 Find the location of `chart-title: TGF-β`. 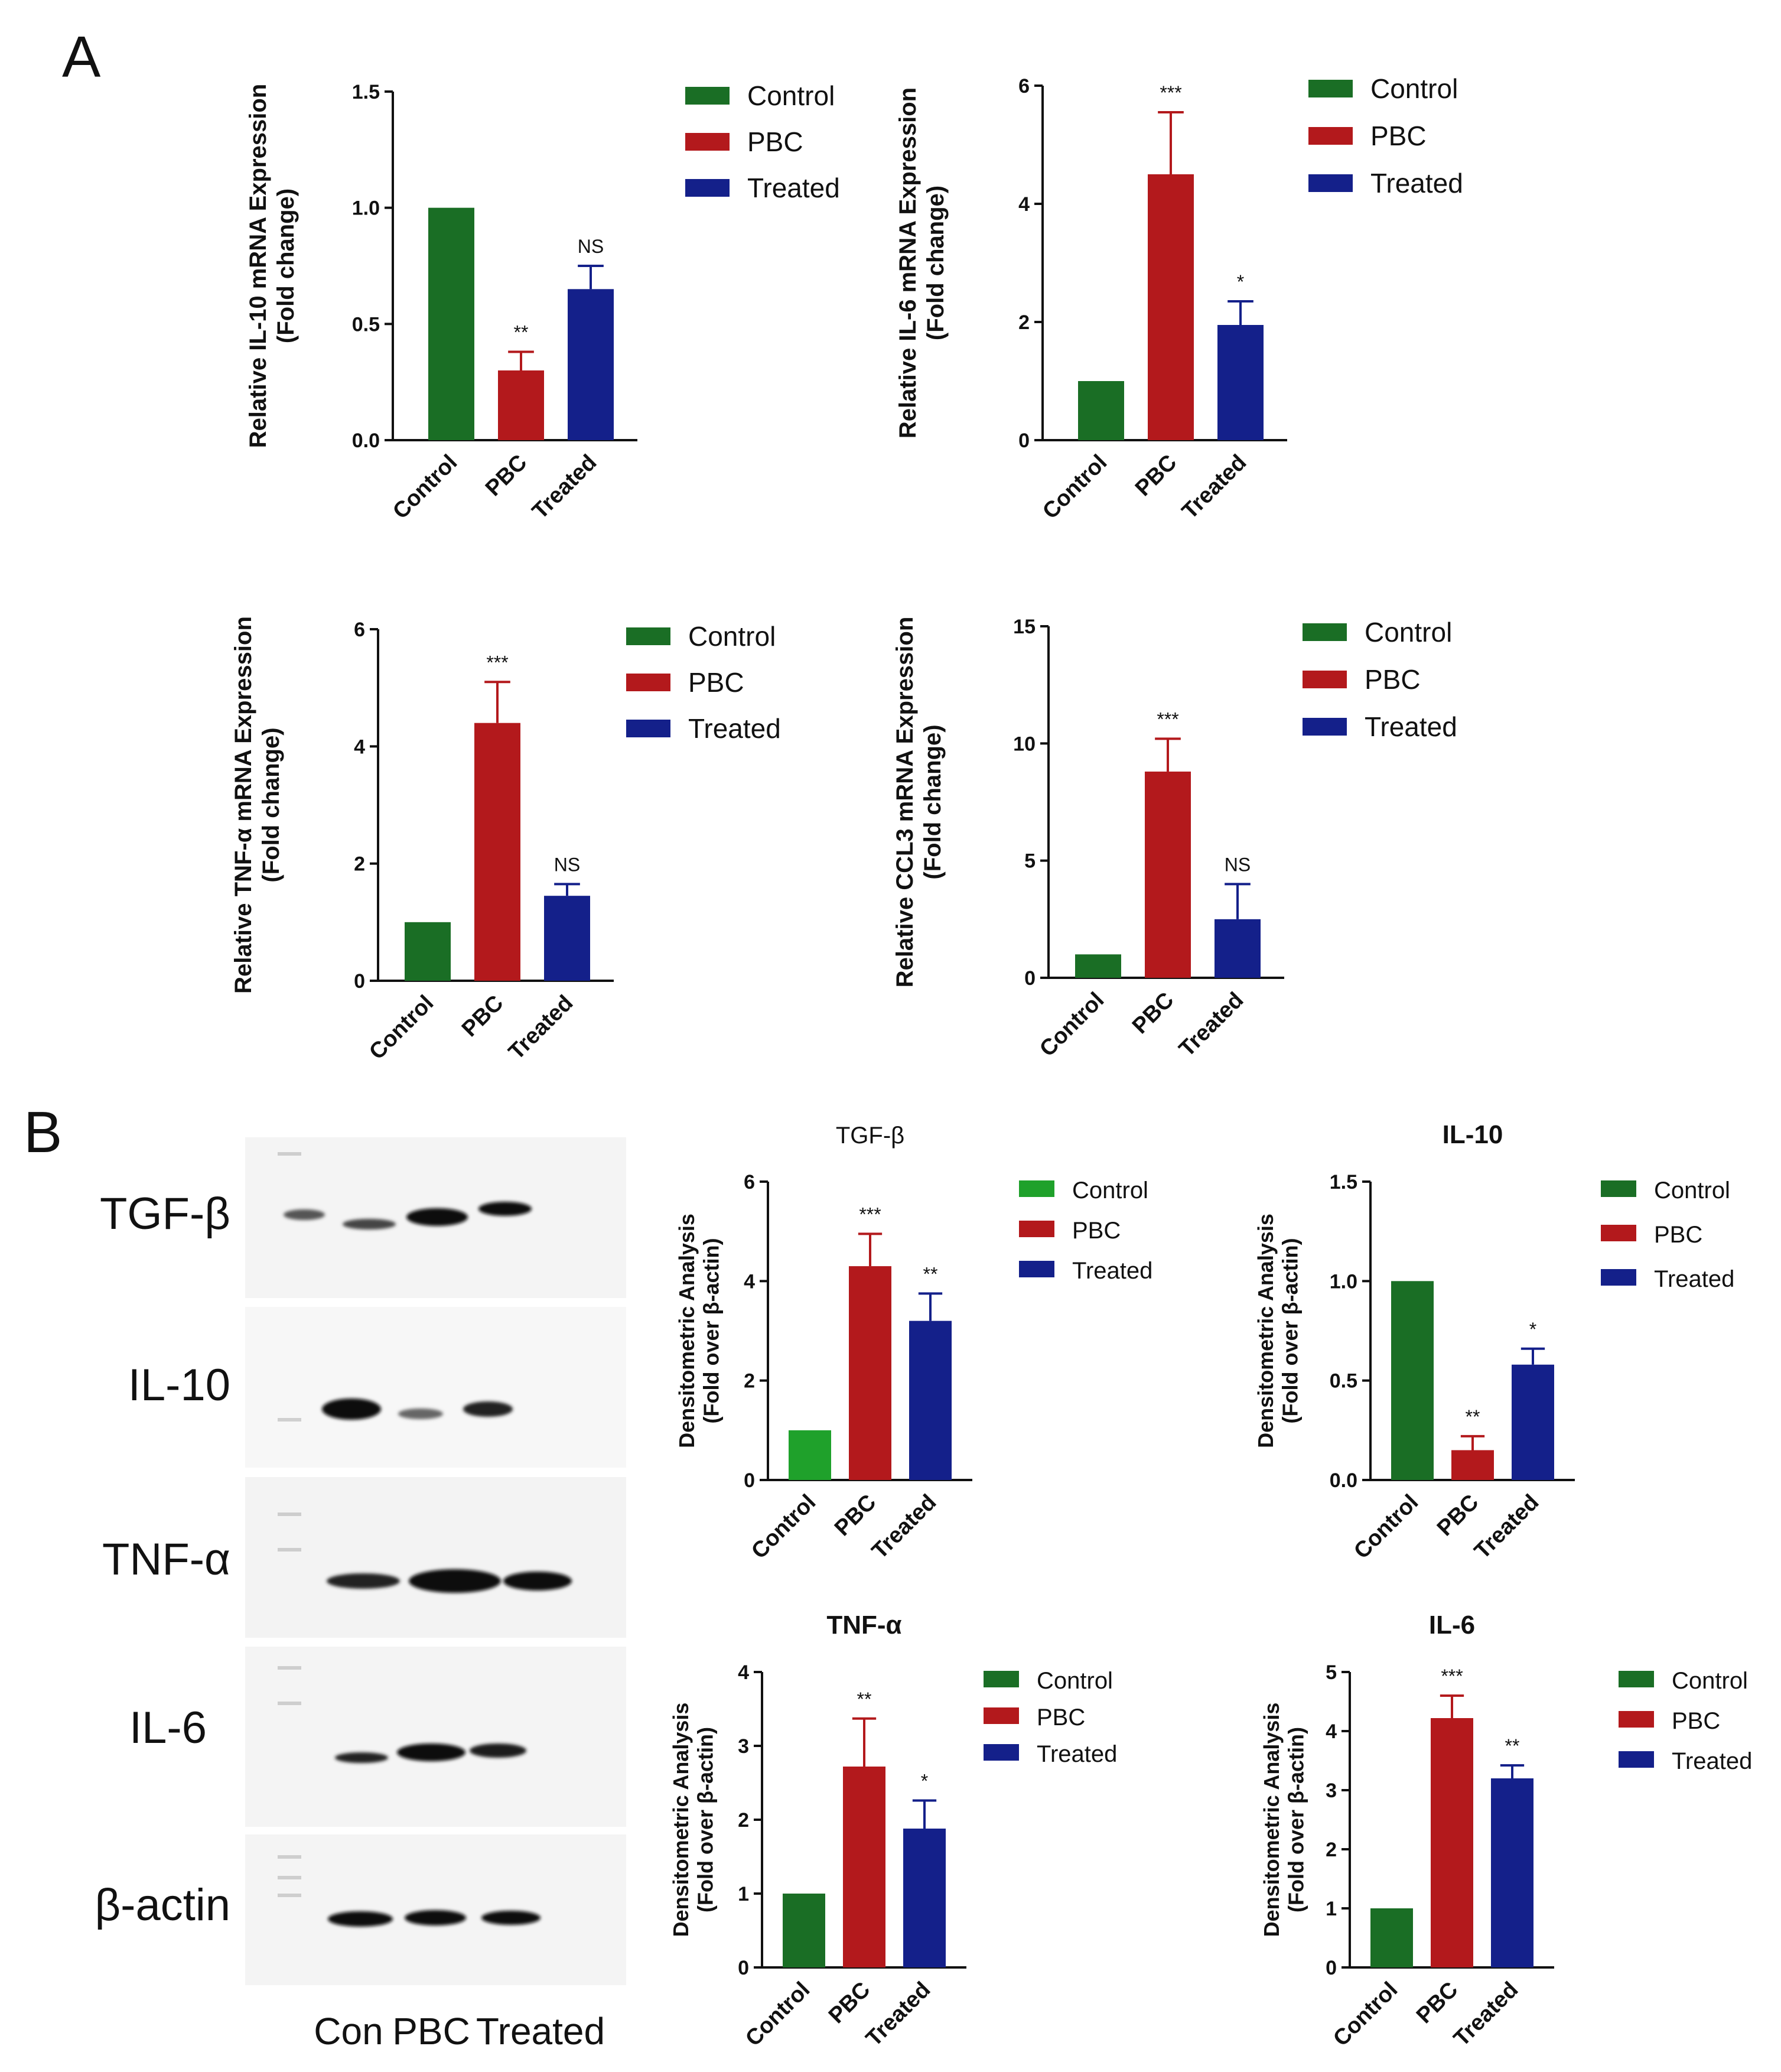

chart-title: TGF-β is located at coordinates (870, 1136).